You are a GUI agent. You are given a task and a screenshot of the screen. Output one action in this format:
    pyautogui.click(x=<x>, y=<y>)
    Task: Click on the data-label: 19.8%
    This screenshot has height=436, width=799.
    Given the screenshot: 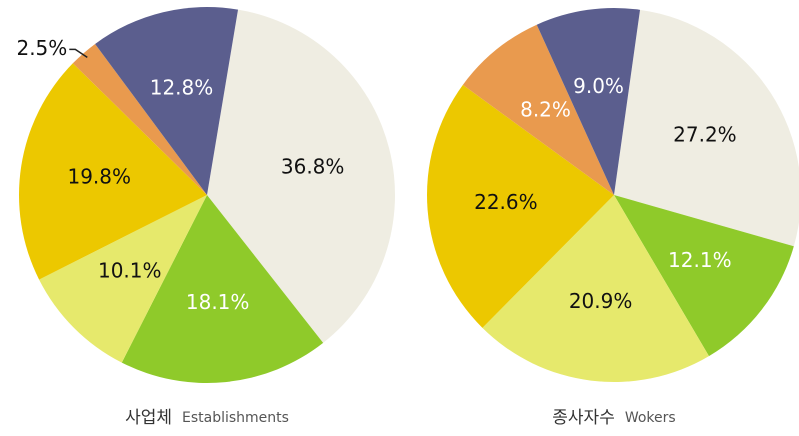 What is the action you would take?
    pyautogui.click(x=99, y=177)
    